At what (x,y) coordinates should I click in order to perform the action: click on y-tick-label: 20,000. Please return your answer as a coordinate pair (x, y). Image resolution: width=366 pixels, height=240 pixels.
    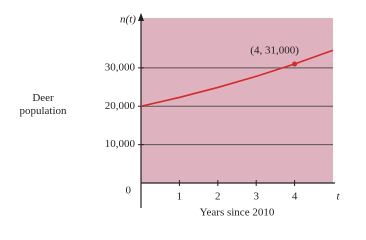
    Looking at the image, I should click on (120, 106).